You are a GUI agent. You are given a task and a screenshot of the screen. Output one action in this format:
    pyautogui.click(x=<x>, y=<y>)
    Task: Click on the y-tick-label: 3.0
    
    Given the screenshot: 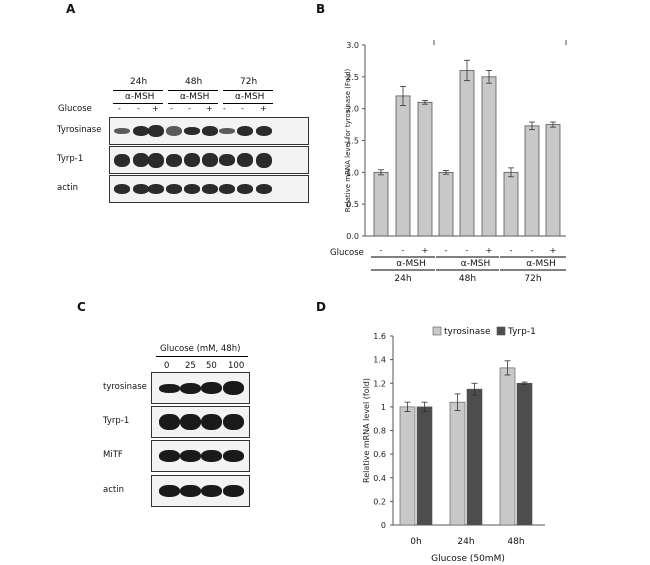 What is the action you would take?
    pyautogui.click(x=352, y=45)
    